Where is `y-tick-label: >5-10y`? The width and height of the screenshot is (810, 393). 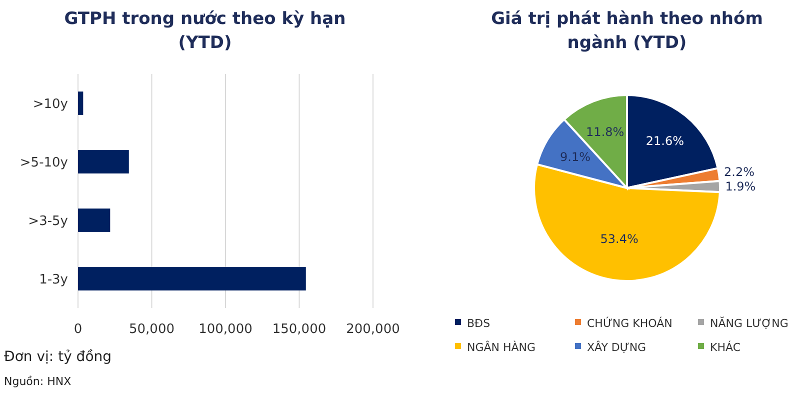 y-tick-label: >5-10y is located at coordinates (44, 162).